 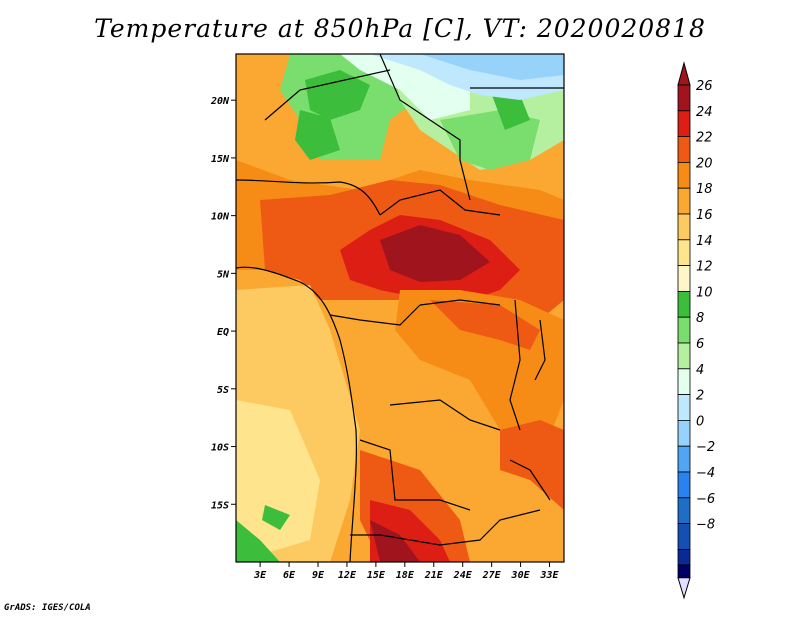 What do you see at coordinates (405, 575) in the screenshot?
I see `lon-tick-label: 18E` at bounding box center [405, 575].